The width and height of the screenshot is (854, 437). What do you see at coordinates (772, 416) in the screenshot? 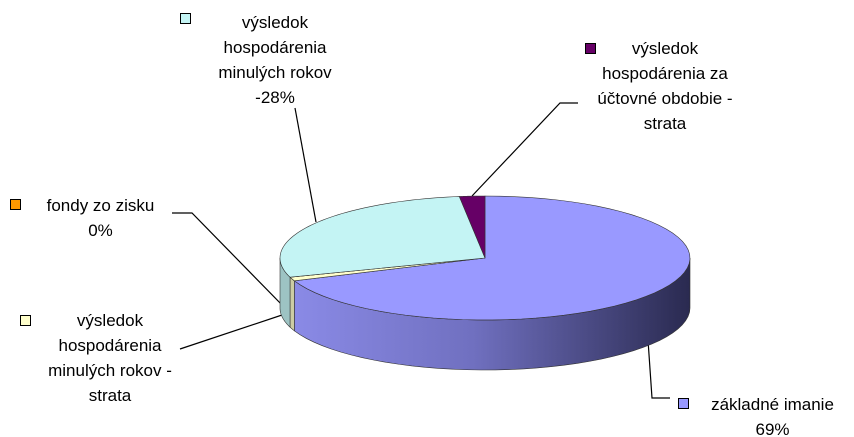
I see `label: základné imanie 69%` at bounding box center [772, 416].